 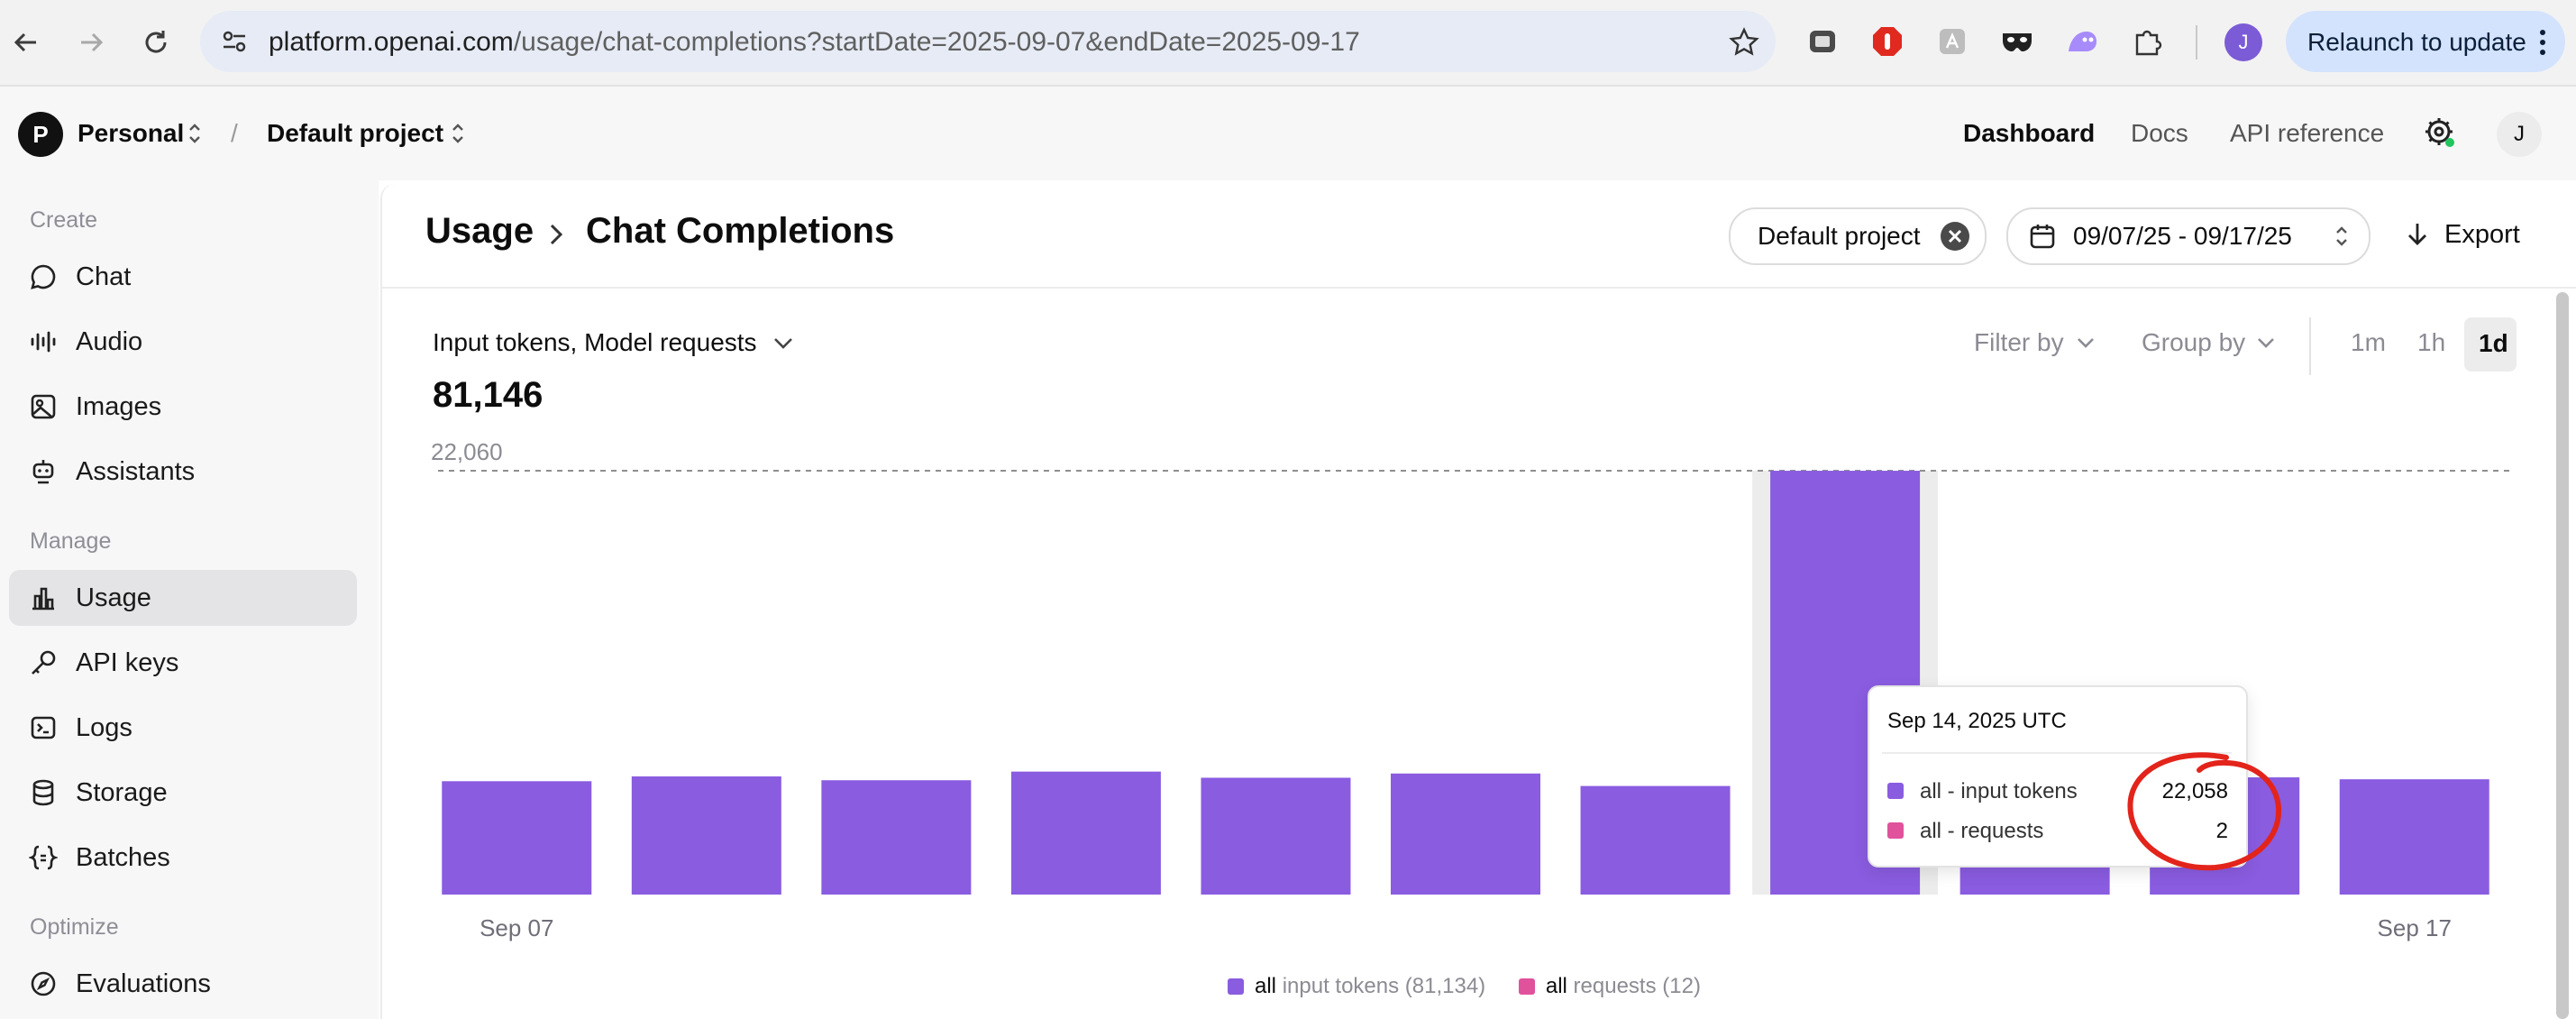 I want to click on sidebar-item-usage: Usage, so click(x=183, y=598).